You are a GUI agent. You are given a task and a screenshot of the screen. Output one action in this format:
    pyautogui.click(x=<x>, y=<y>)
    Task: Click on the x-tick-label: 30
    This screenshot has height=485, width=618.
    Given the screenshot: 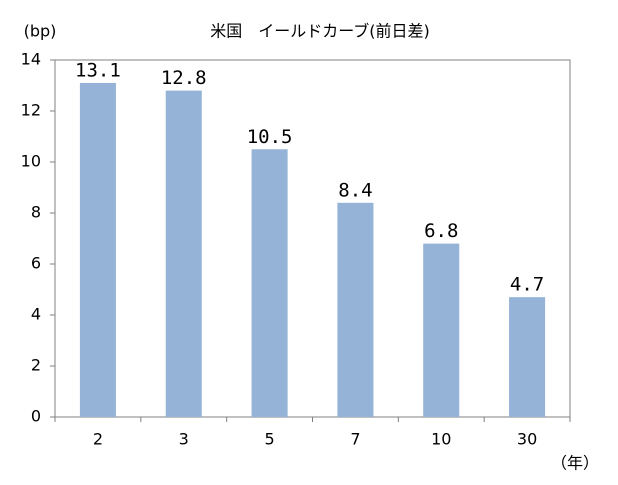 What is the action you would take?
    pyautogui.click(x=527, y=439)
    